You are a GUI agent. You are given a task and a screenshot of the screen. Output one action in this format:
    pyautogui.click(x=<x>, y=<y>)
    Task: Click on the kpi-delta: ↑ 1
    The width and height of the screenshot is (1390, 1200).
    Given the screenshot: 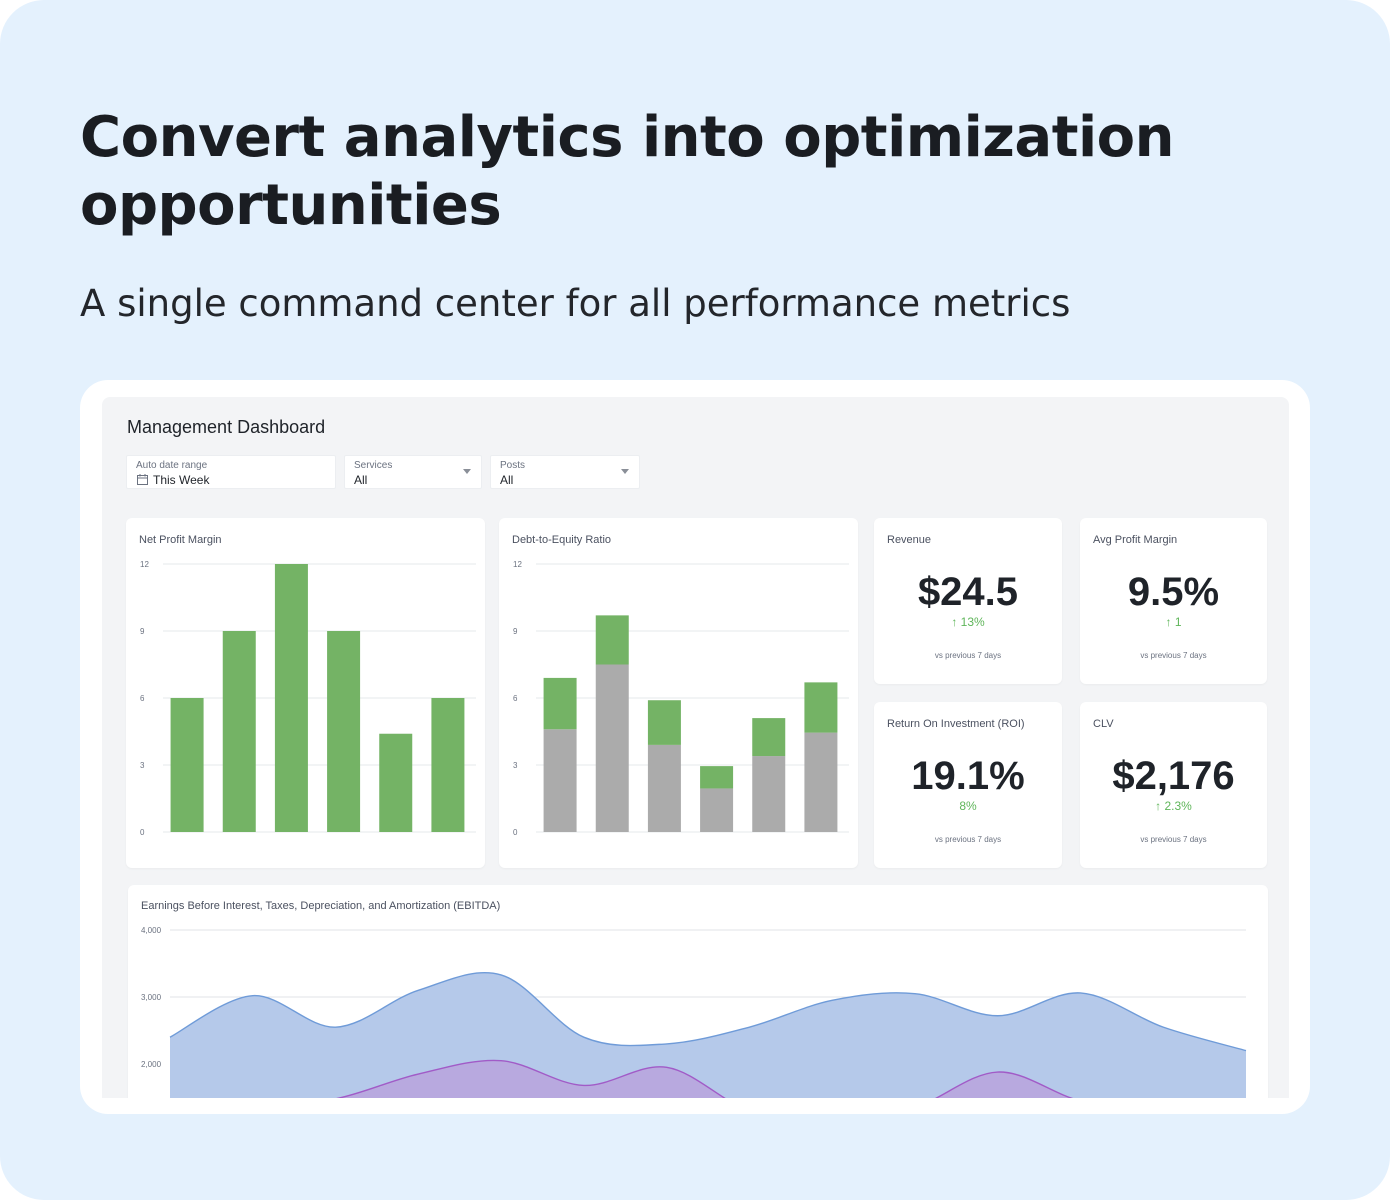 What is the action you would take?
    pyautogui.click(x=1173, y=622)
    